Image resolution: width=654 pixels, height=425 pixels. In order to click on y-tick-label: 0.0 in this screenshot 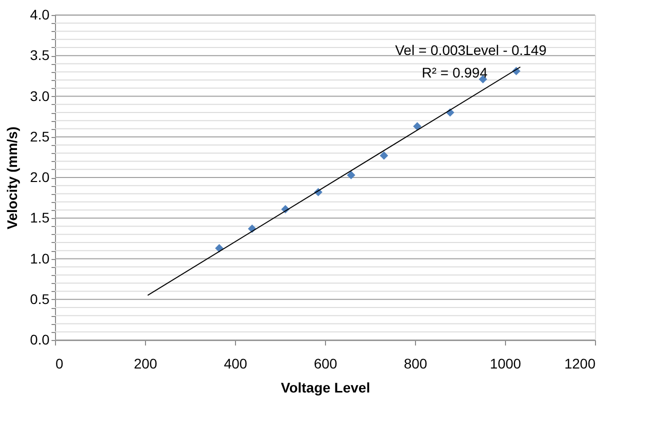, I will do `click(40, 340)`.